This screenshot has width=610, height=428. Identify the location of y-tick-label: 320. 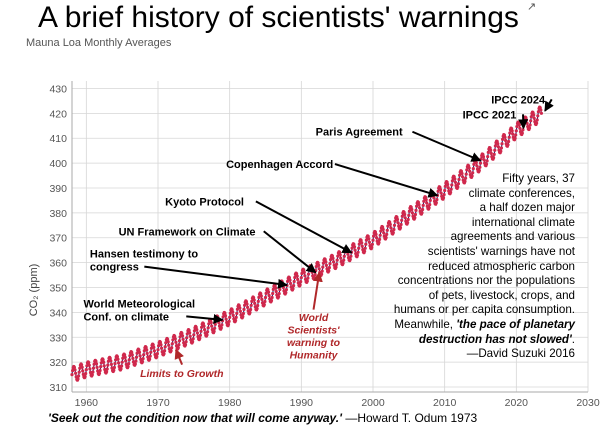
(58, 363).